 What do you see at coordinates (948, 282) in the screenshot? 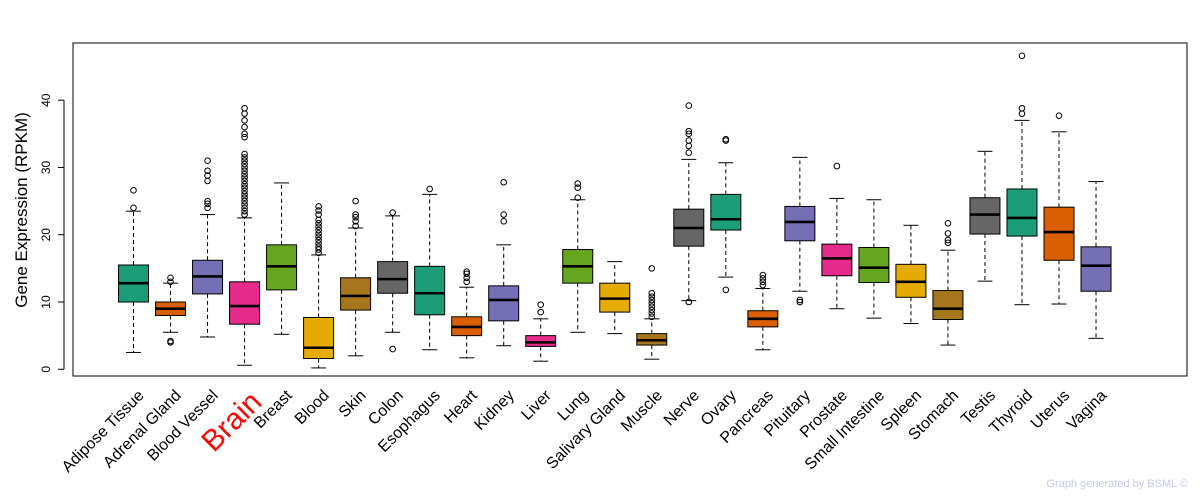
I see `box-stomach` at bounding box center [948, 282].